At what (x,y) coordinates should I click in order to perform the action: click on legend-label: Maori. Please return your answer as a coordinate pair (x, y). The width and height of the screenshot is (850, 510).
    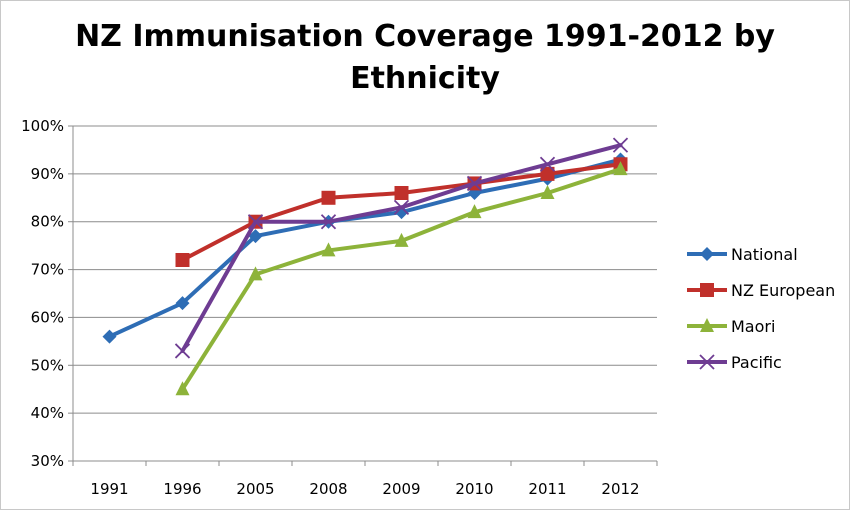
    Looking at the image, I should click on (753, 326).